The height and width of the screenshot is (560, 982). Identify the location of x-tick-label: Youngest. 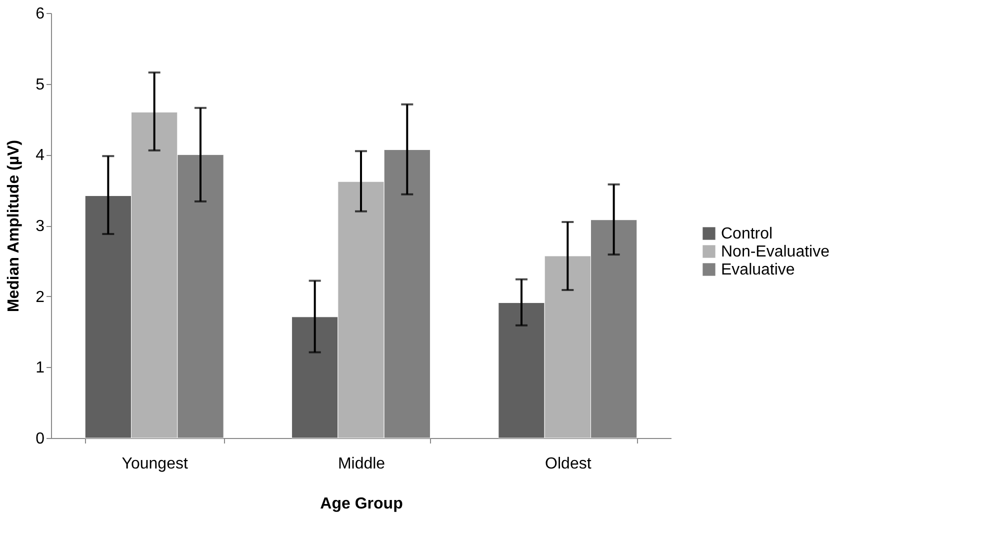
(155, 464).